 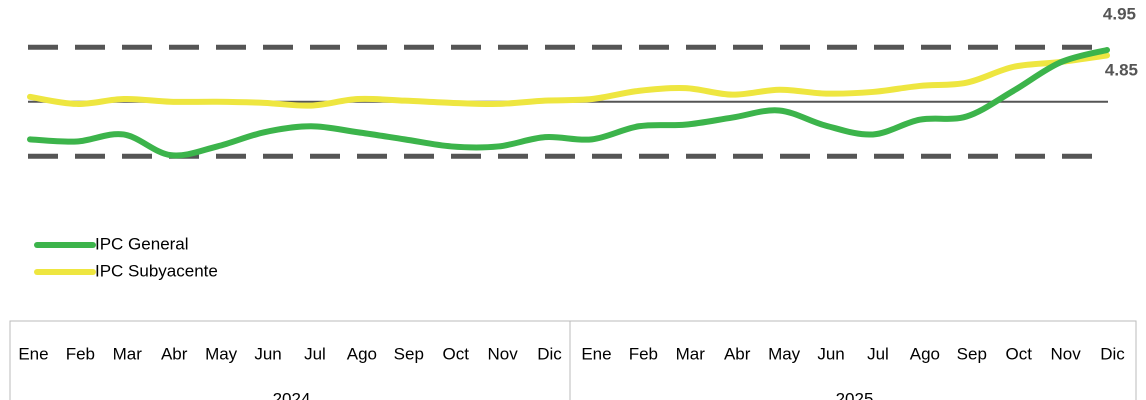 I want to click on group-label: 2025, so click(x=855, y=394).